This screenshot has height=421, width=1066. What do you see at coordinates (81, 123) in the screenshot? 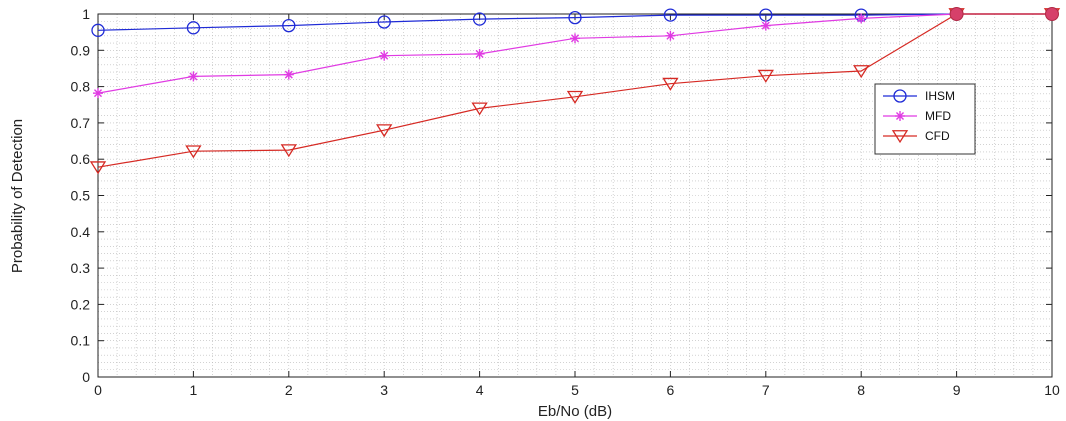
I see `y-tick-label: 0.7` at bounding box center [81, 123].